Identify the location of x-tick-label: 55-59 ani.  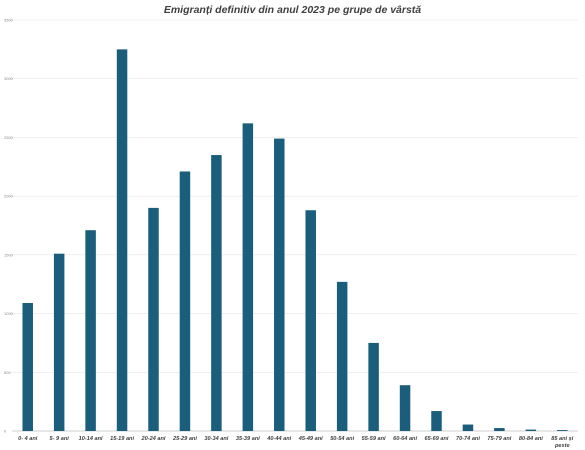
(374, 439).